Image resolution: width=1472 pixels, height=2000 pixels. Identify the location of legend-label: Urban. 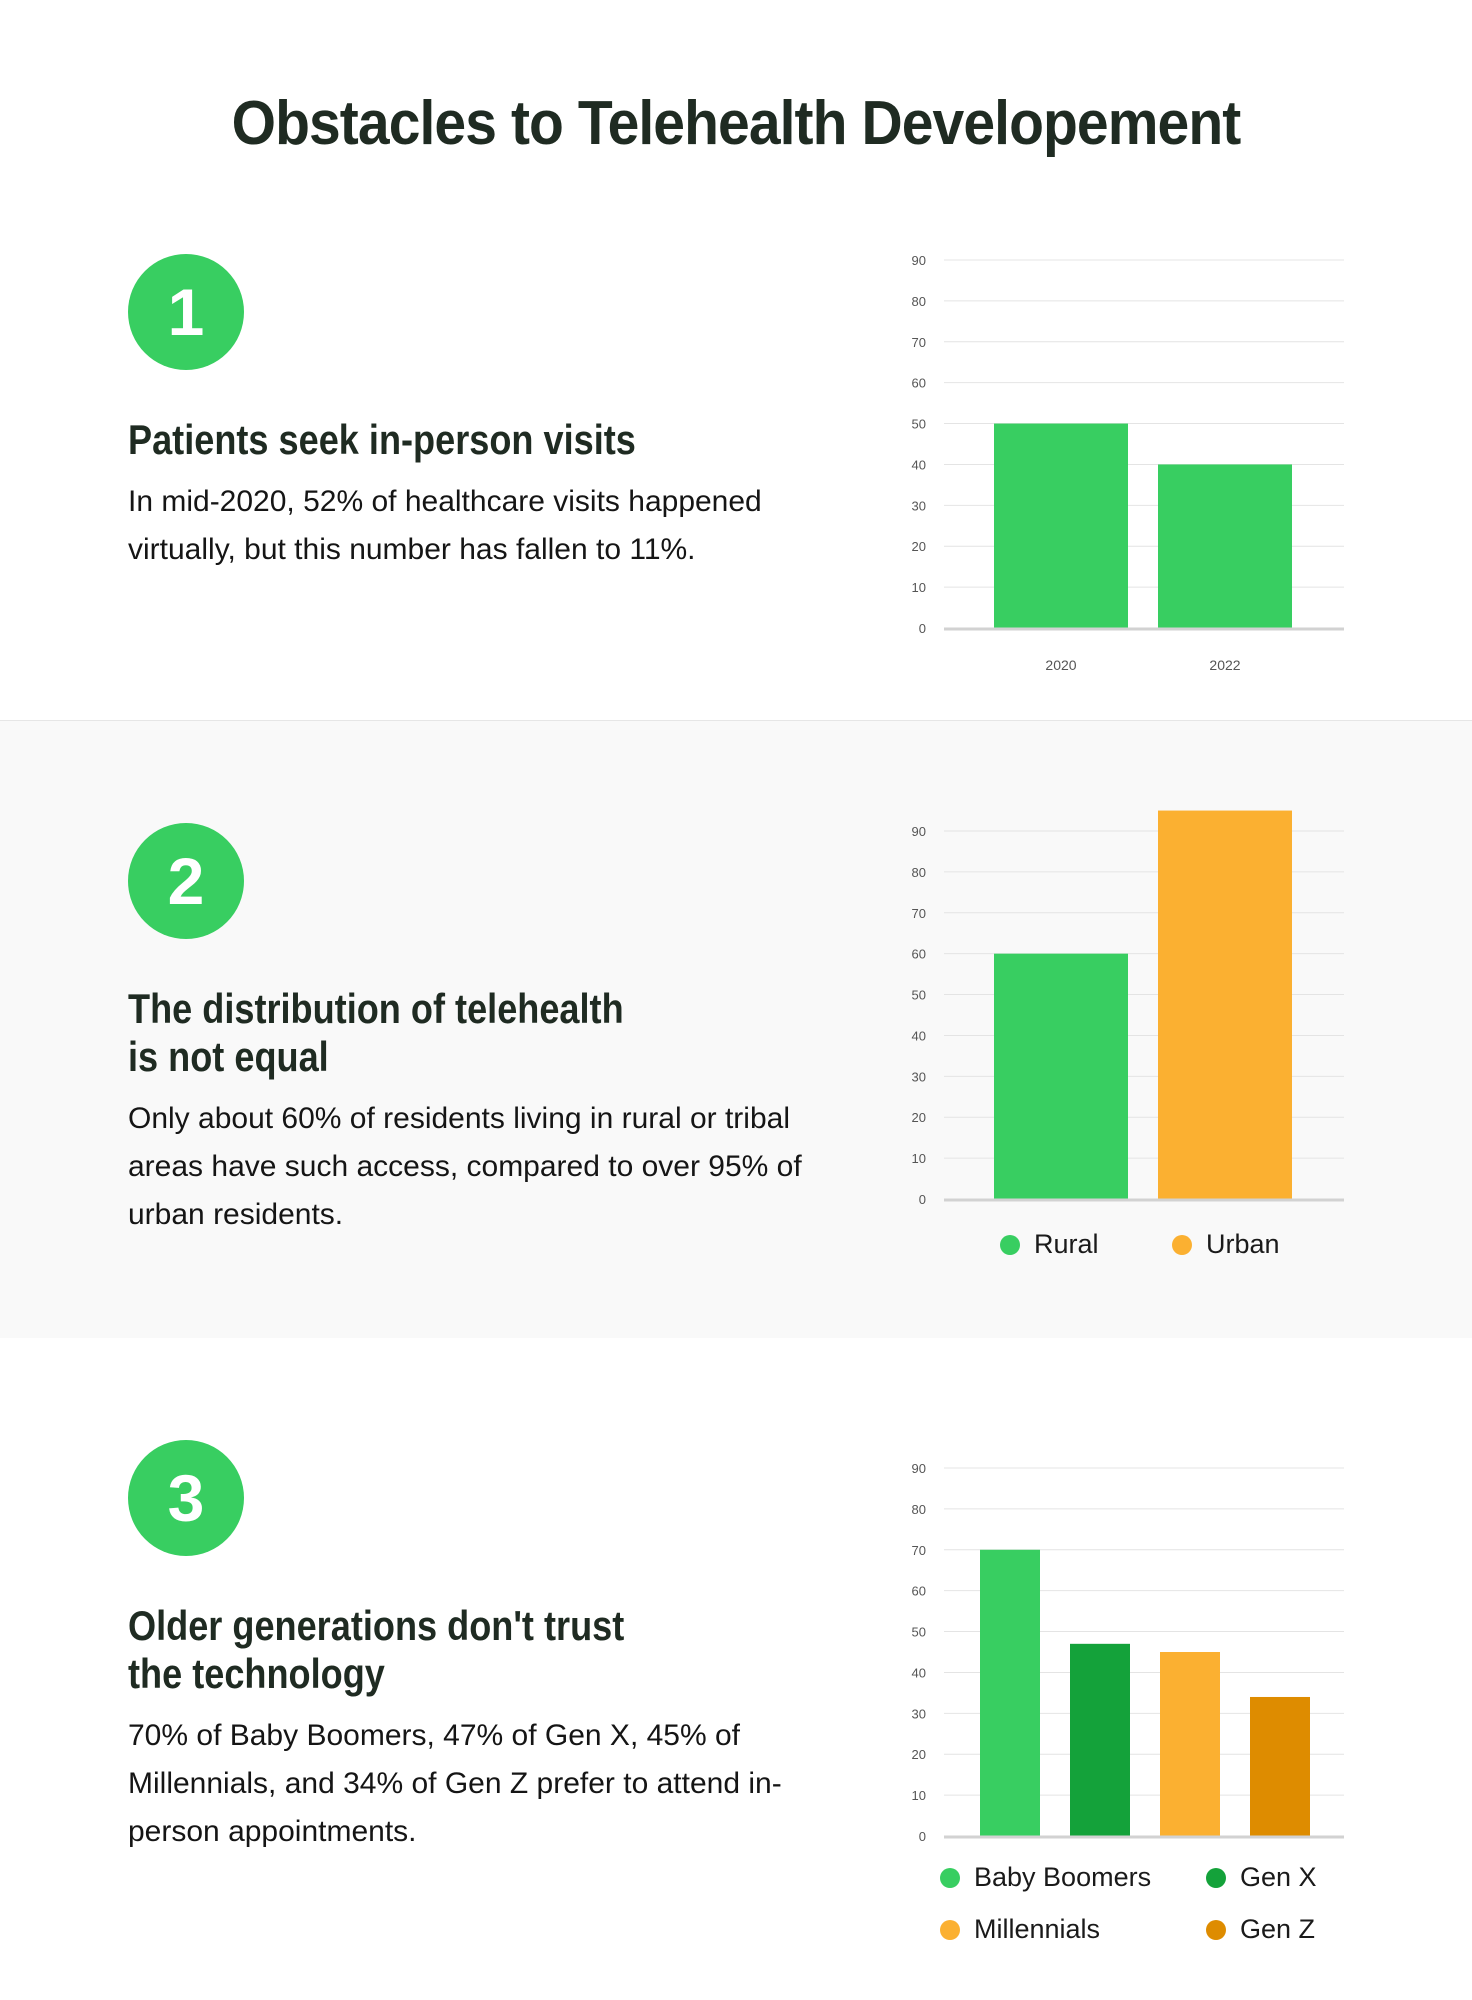
(1243, 1244).